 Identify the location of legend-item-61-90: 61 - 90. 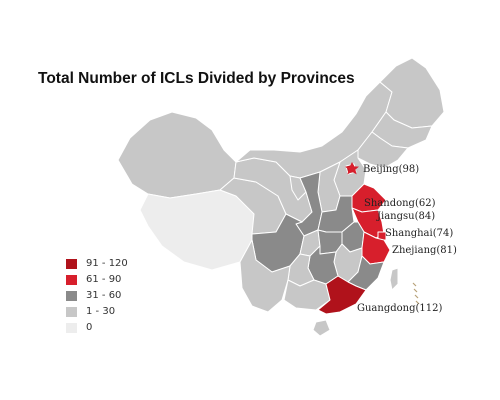
(97, 279).